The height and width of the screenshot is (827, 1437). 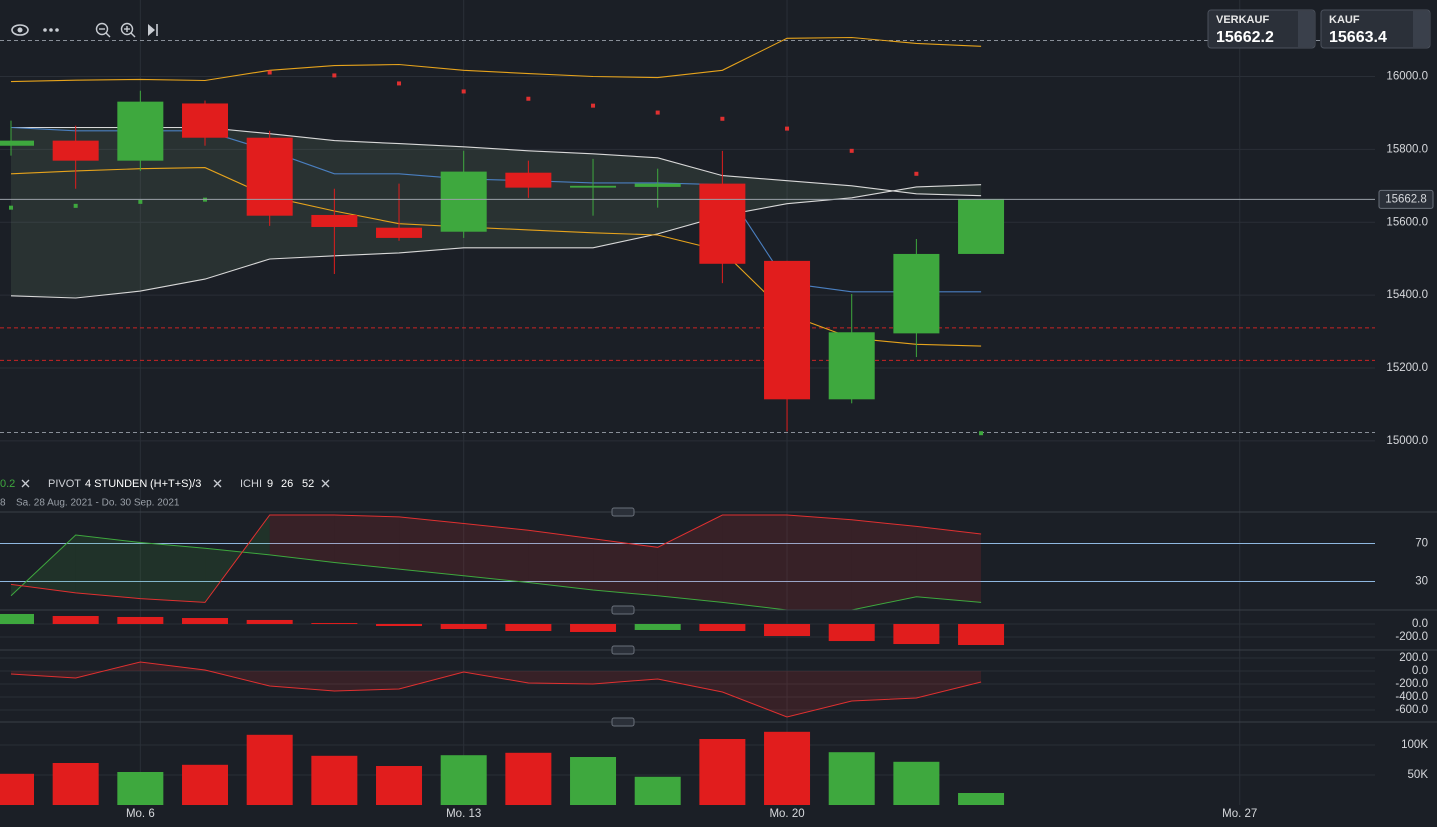 What do you see at coordinates (7, 484) in the screenshot?
I see `sar-param: 0.2` at bounding box center [7, 484].